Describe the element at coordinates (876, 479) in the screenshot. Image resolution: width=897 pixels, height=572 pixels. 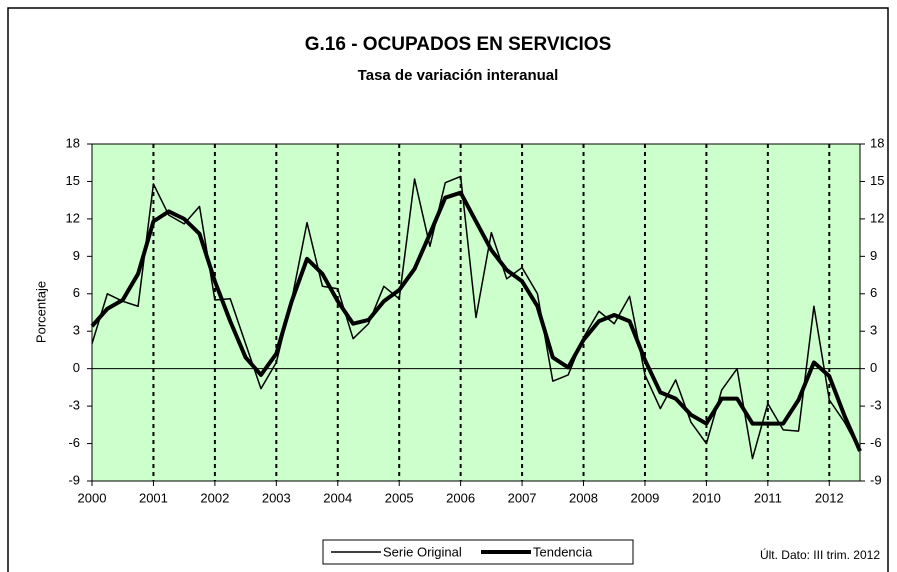
I see `y2-tick-label: -9` at that location.